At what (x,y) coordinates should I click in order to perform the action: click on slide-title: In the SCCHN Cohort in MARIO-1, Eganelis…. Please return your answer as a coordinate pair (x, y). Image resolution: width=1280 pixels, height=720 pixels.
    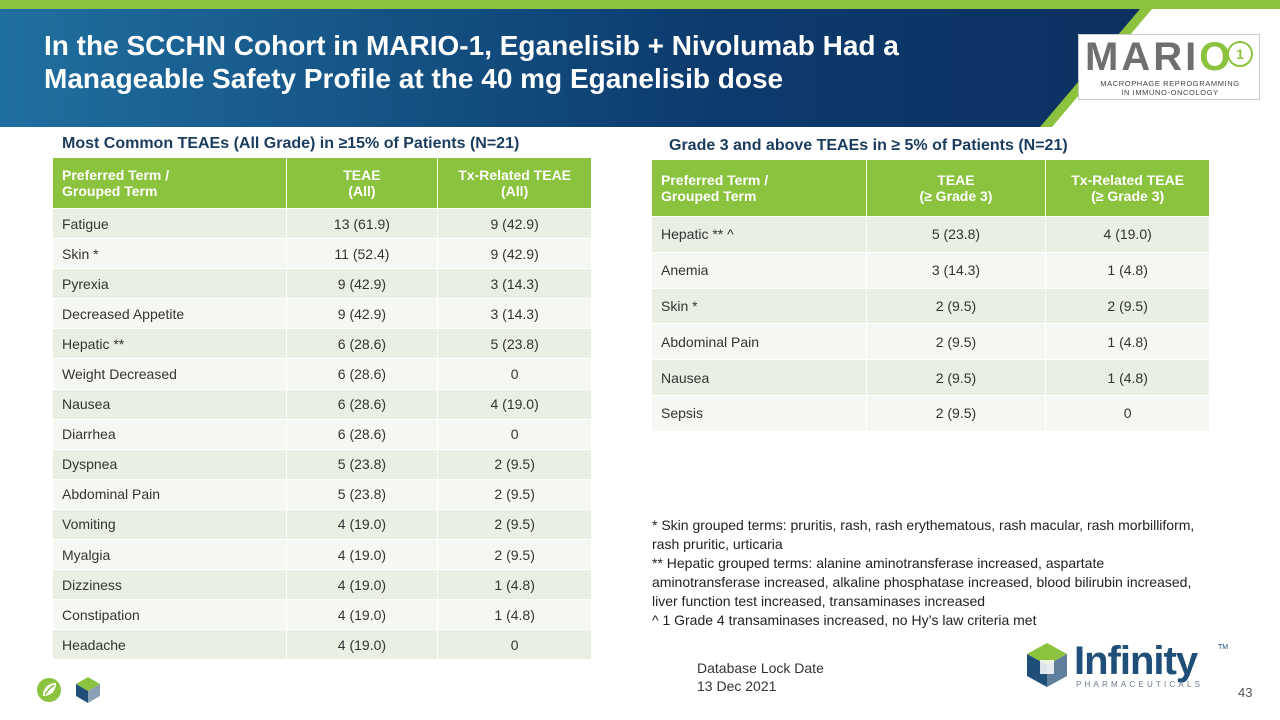
    Looking at the image, I should click on (544, 62).